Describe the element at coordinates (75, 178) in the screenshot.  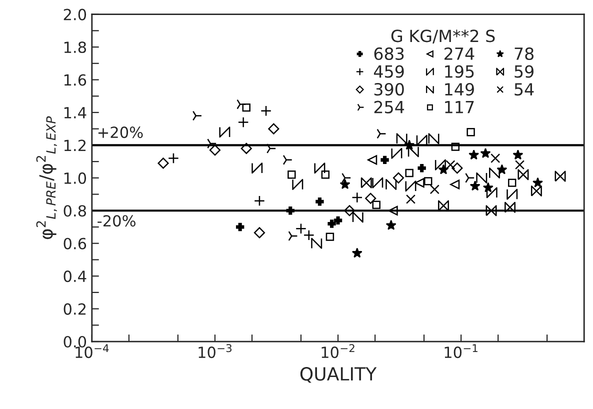
I see `y-tick-label: 1.0` at that location.